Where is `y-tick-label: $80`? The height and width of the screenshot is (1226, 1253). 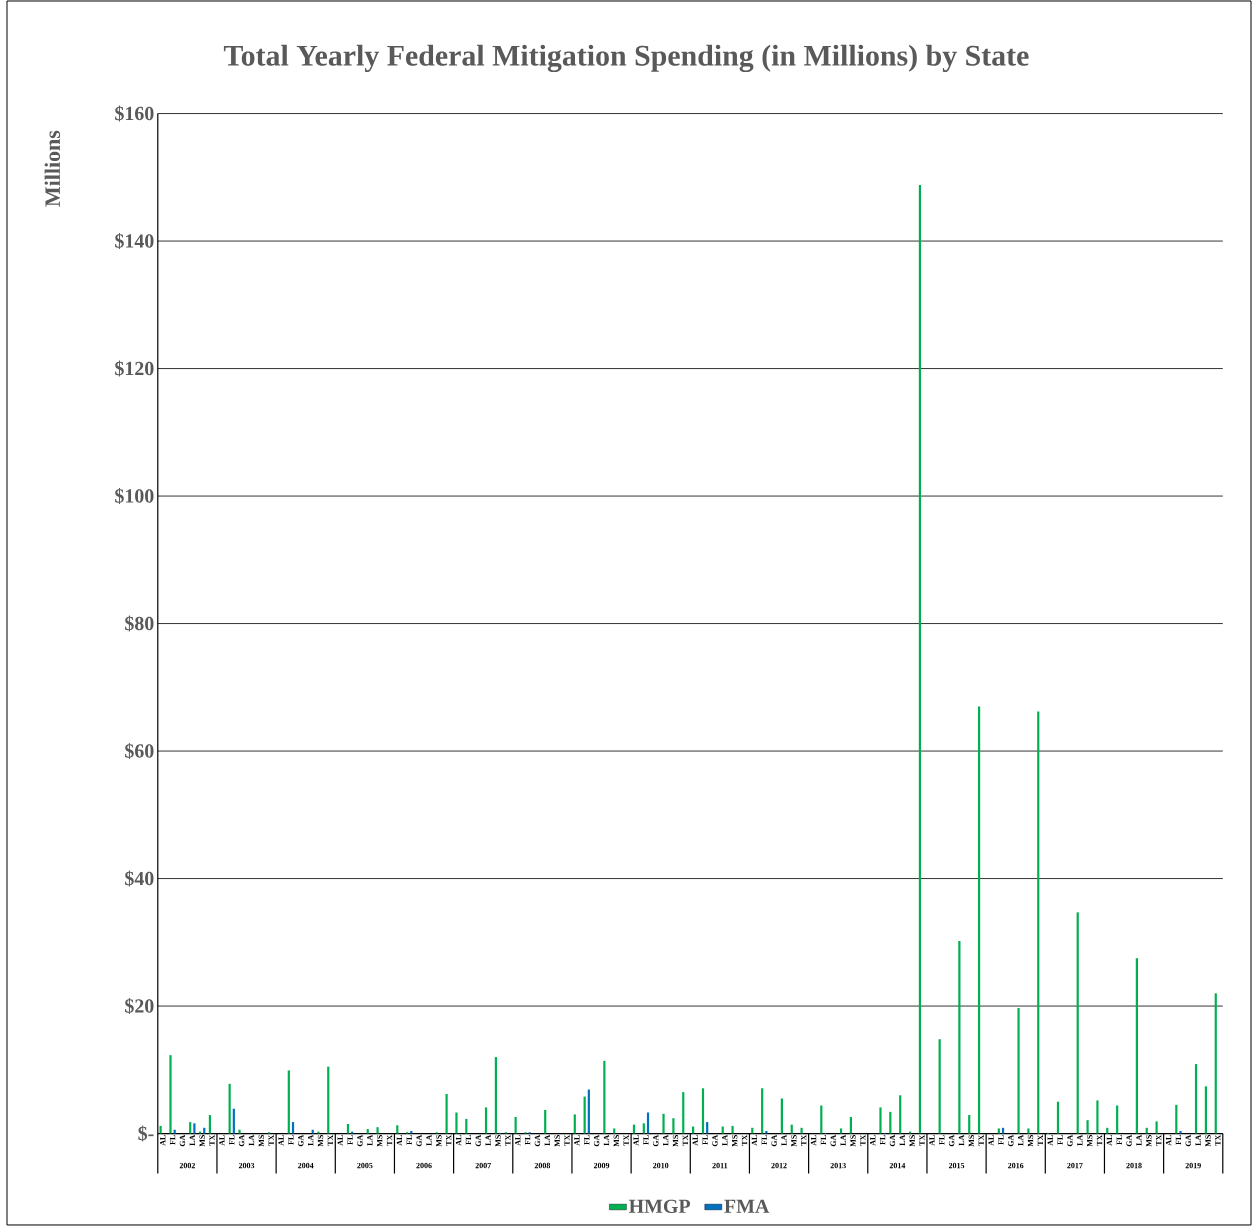
y-tick-label: $80 is located at coordinates (139, 623).